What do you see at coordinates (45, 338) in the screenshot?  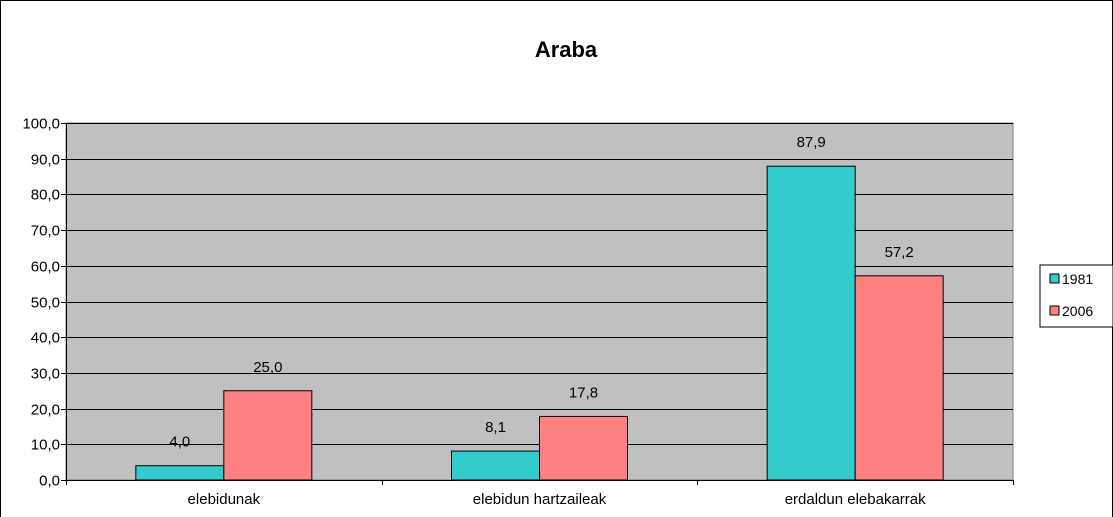 I see `y-tick-label: 40,0` at bounding box center [45, 338].